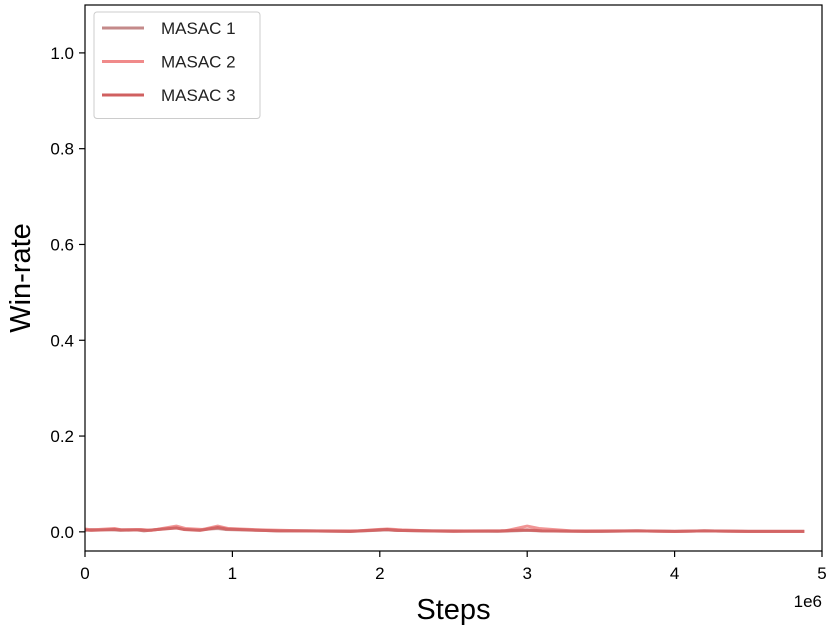 The image size is (831, 628). I want to click on legend: MASAC 1 MASAC 2 MASAC 3, so click(177, 65).